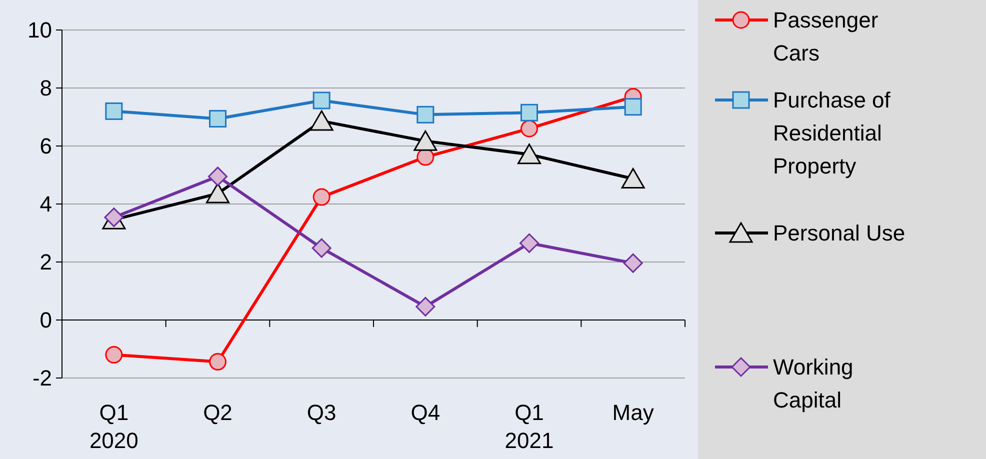  What do you see at coordinates (42, 378) in the screenshot?
I see `y-tick-label: -2` at bounding box center [42, 378].